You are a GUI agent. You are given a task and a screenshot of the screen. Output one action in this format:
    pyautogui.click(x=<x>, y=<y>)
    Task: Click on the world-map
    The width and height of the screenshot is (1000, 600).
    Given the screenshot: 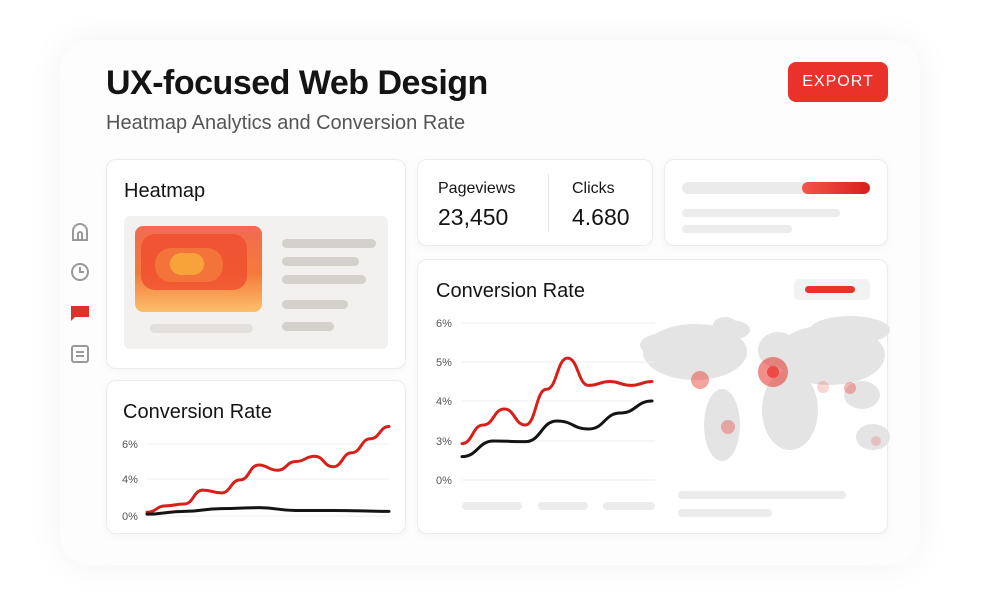 What is the action you would take?
    pyautogui.click(x=765, y=388)
    